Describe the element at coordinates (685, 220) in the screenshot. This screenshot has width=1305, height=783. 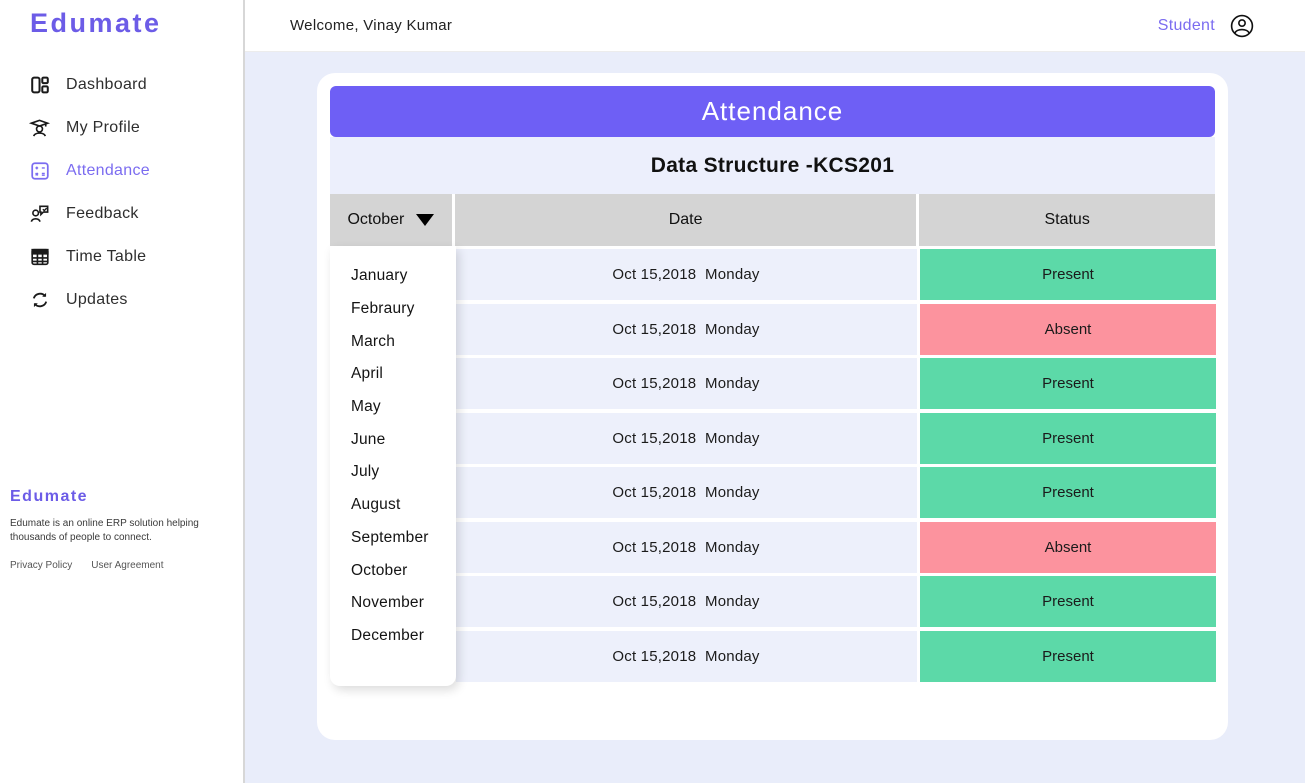
I see `column-header-date: Date` at that location.